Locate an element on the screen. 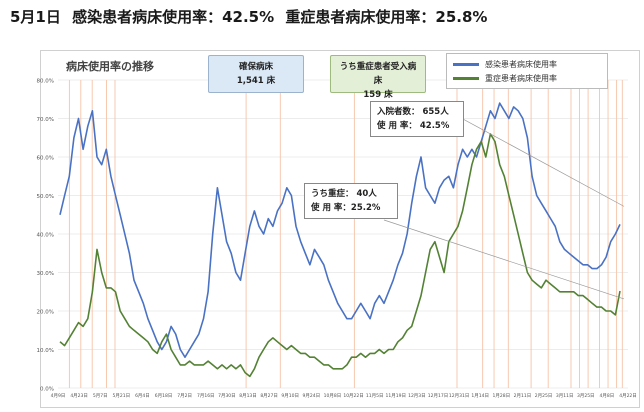 Image resolution: width=644 pixels, height=412 pixels. x-tick-label: 4月8日 is located at coordinates (607, 396).